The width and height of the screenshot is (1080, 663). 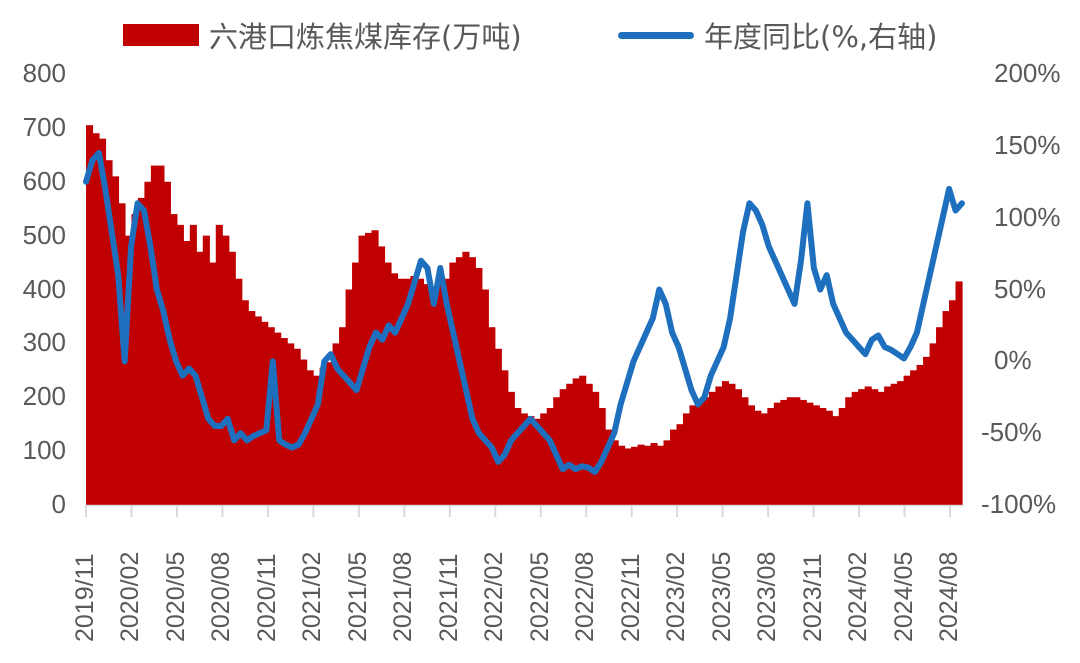 What do you see at coordinates (58, 504) in the screenshot?
I see `left-tick-label: 0` at bounding box center [58, 504].